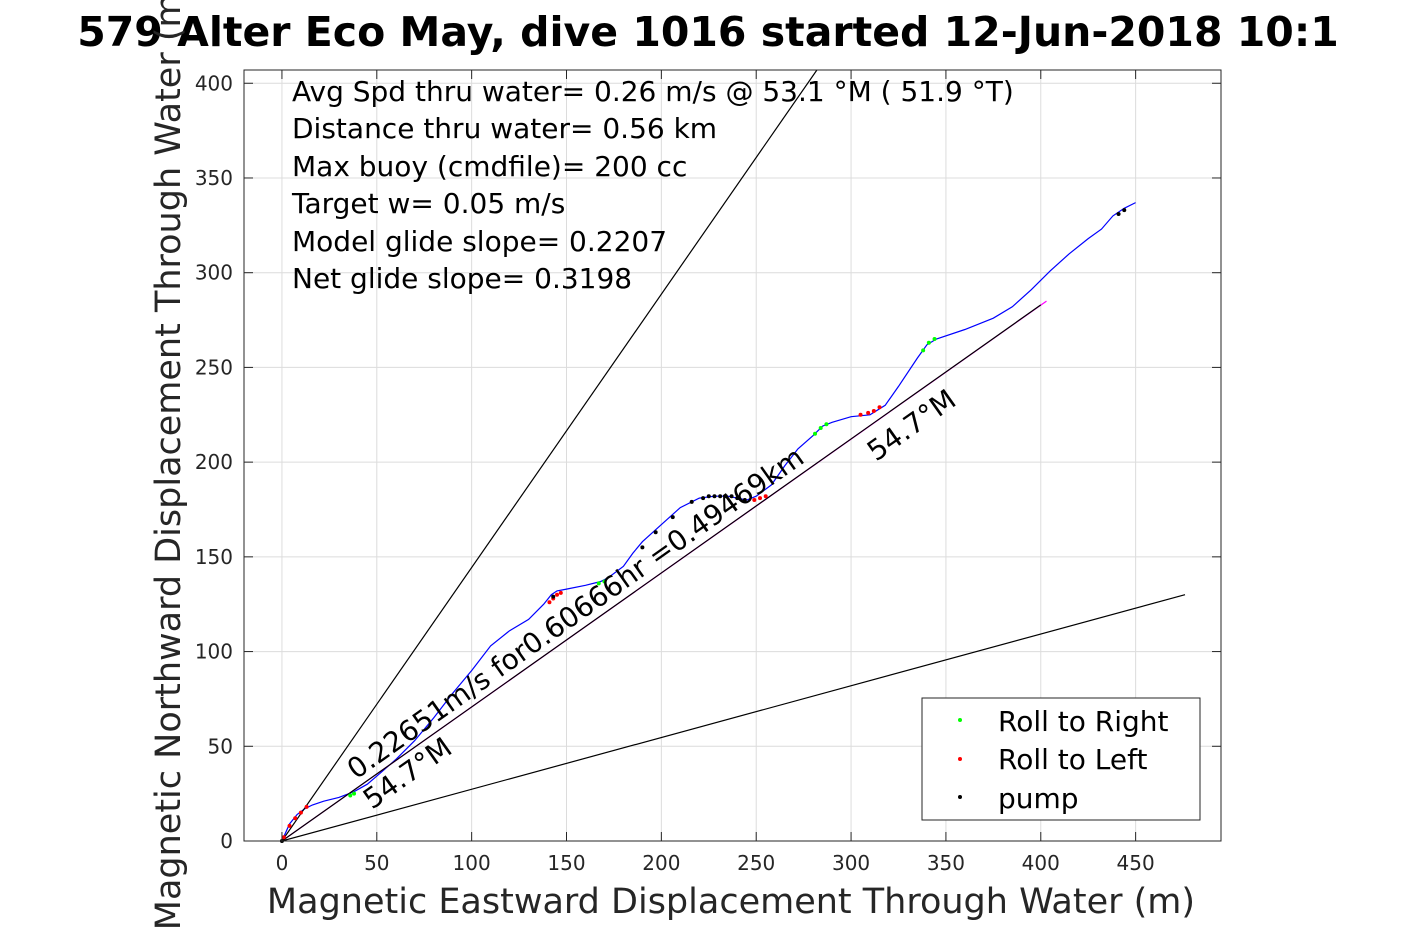 The height and width of the screenshot is (945, 1417). I want to click on legend-label-roll-right: Roll to Right, so click(1083, 721).